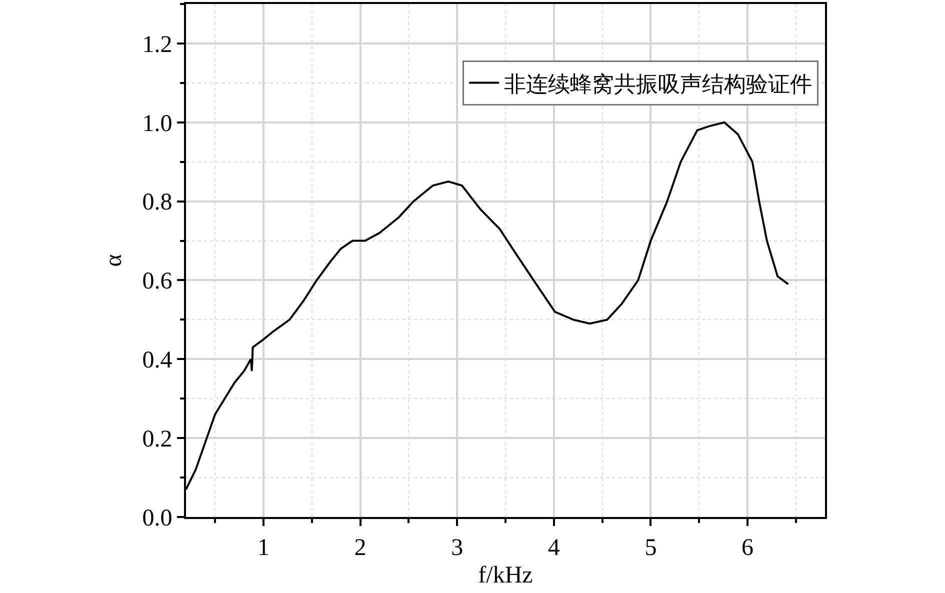 The image size is (945, 593). Describe the element at coordinates (748, 547) in the screenshot. I see `x-tick-label: 6` at that location.